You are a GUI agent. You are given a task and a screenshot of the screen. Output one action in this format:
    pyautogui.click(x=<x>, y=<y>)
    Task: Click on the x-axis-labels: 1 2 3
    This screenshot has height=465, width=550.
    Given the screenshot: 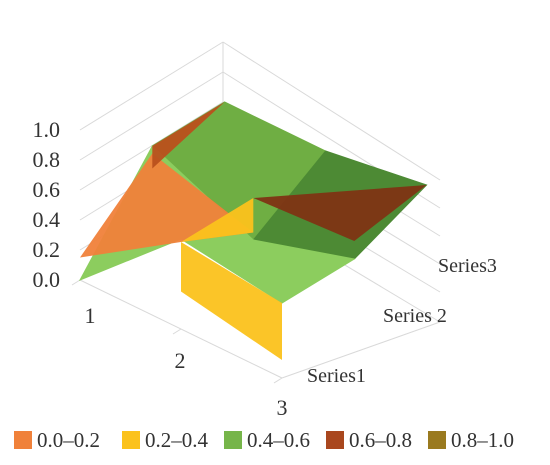 What is the action you would take?
    pyautogui.click(x=186, y=361)
    